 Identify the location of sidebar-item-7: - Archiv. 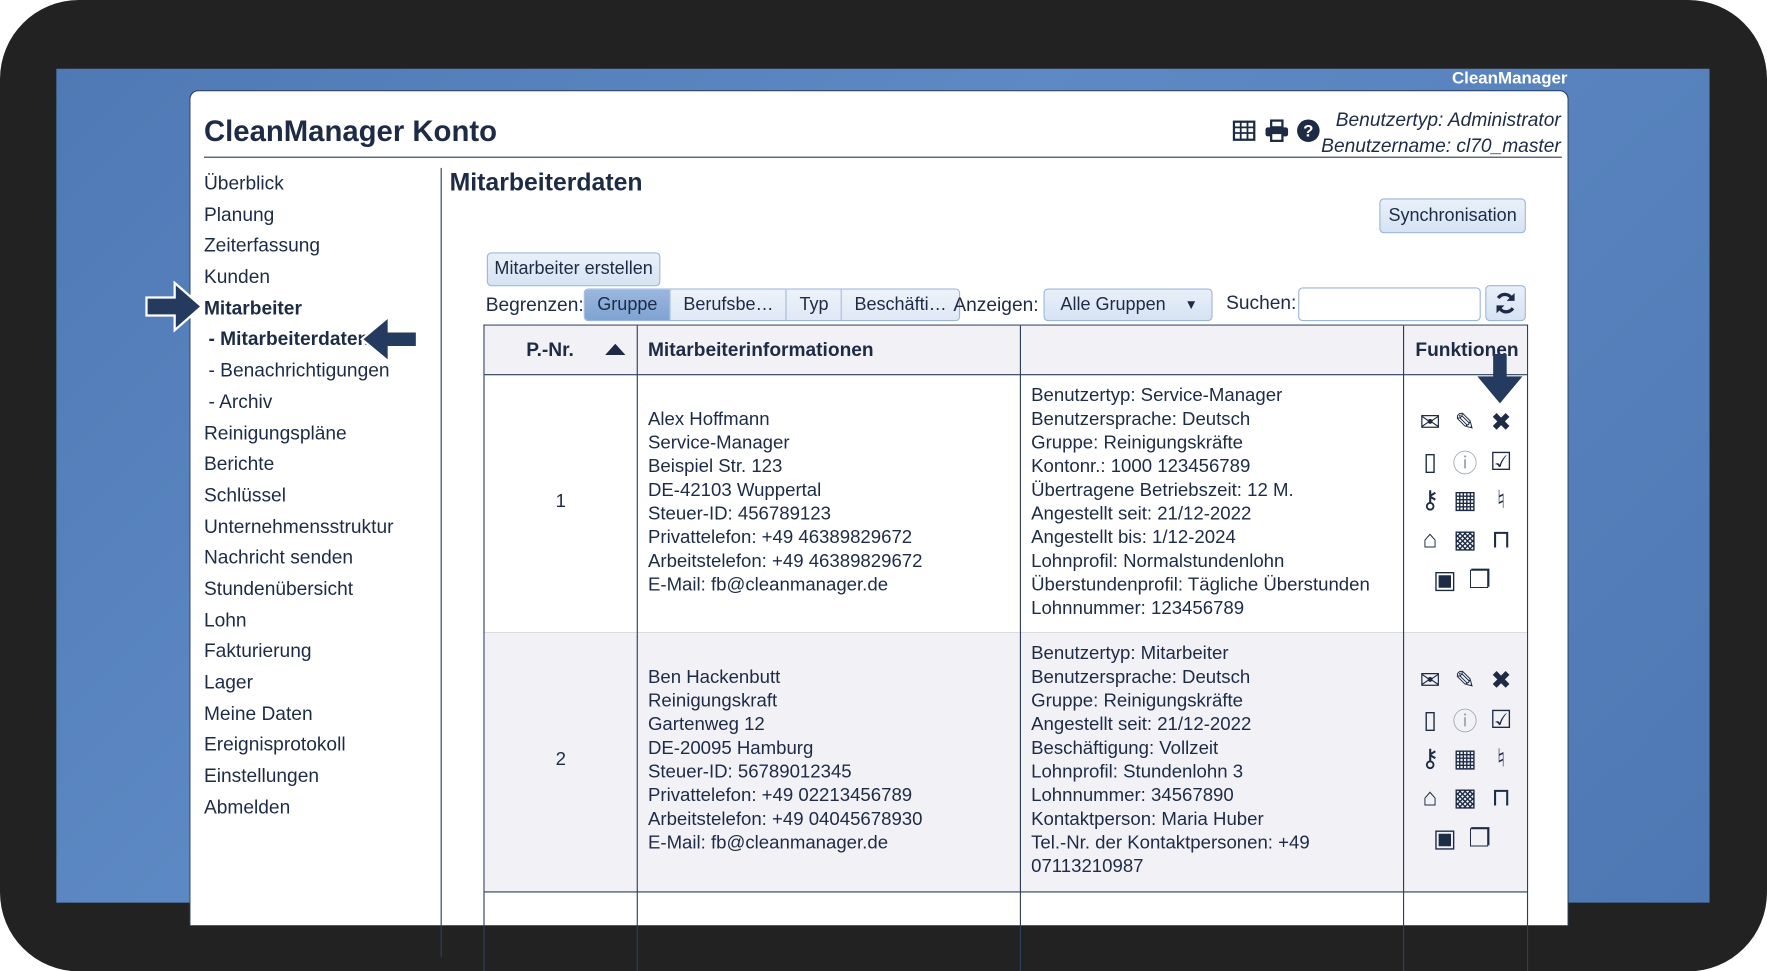
(240, 401).